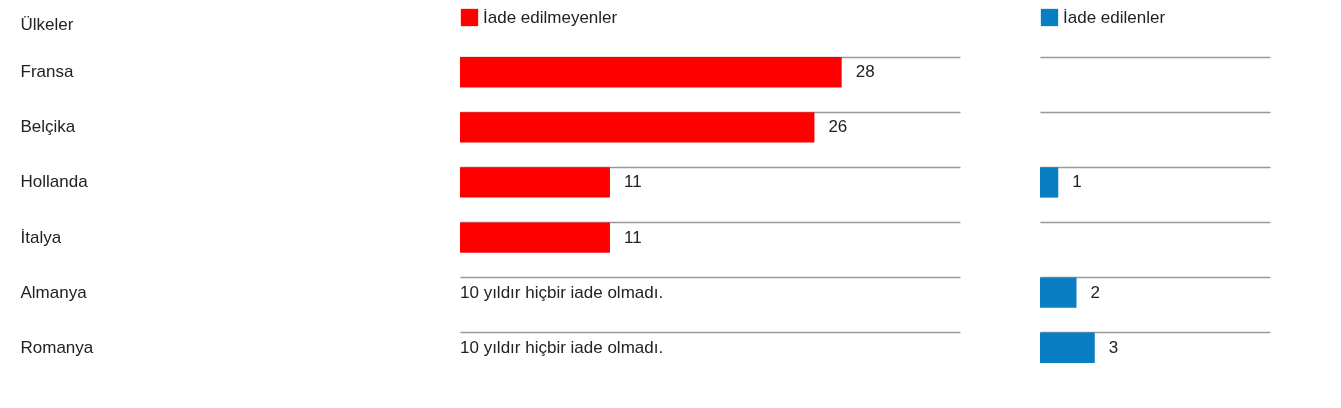  I want to click on data-label: 26, so click(838, 127).